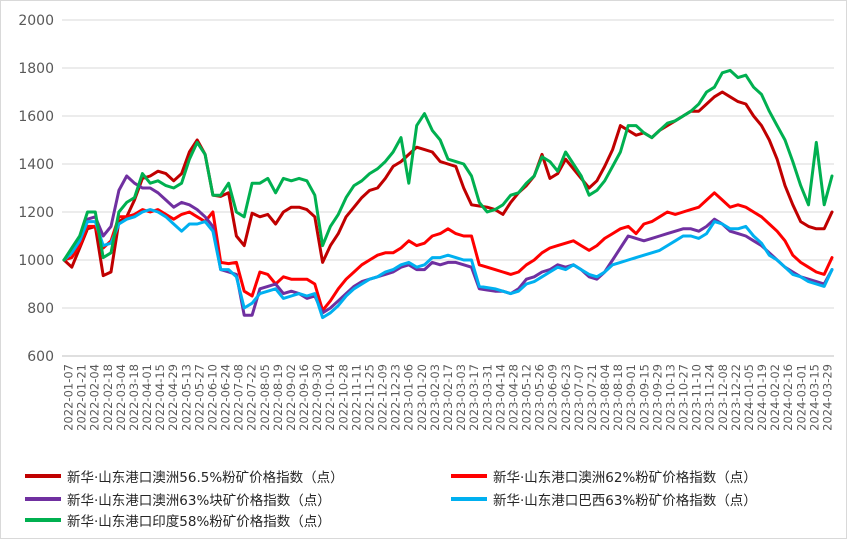 This screenshot has width=847, height=539. Describe the element at coordinates (801, 397) in the screenshot. I see `x-tick-label: 2024-03-01` at that location.